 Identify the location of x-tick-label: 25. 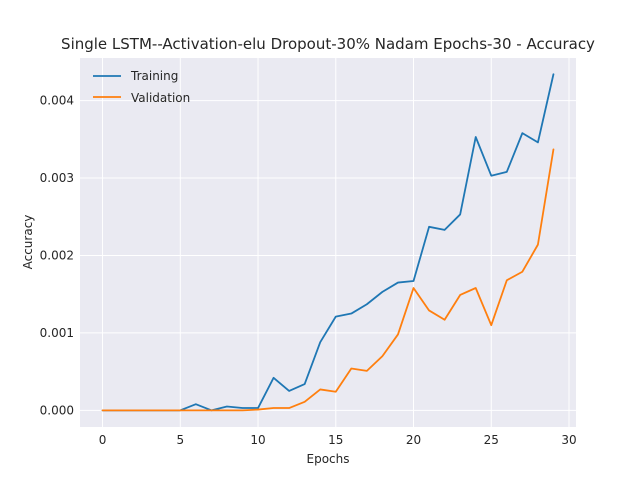
(491, 440).